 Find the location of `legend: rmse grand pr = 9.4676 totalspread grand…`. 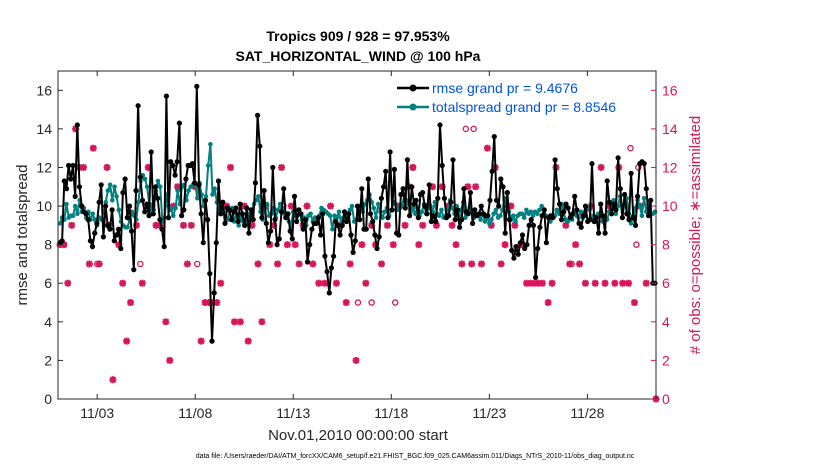

legend: rmse grand pr = 9.4676 totalspread grand… is located at coordinates (506, 97).